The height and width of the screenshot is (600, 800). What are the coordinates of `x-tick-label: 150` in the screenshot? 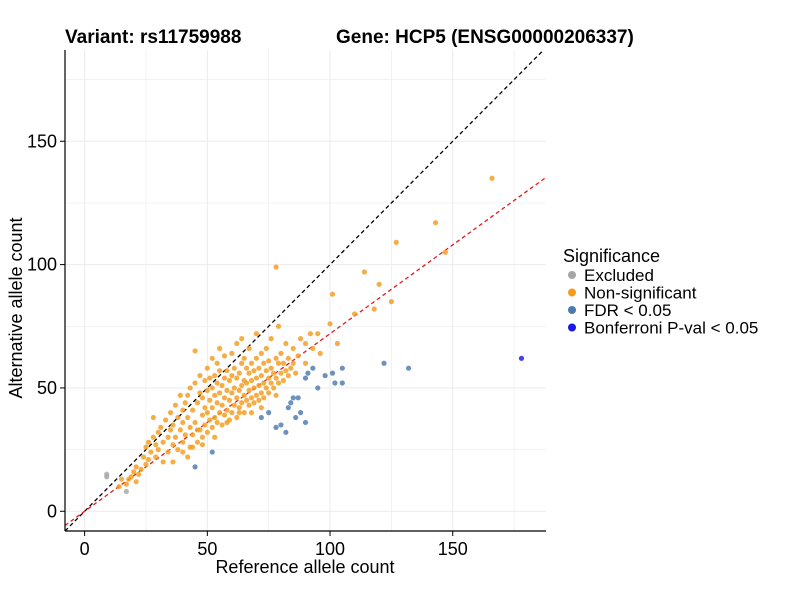 It's located at (453, 549).